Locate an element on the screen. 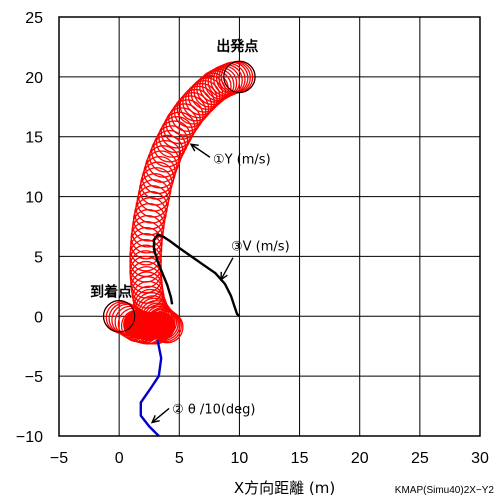  y-tick-label: 5 is located at coordinates (38, 257).